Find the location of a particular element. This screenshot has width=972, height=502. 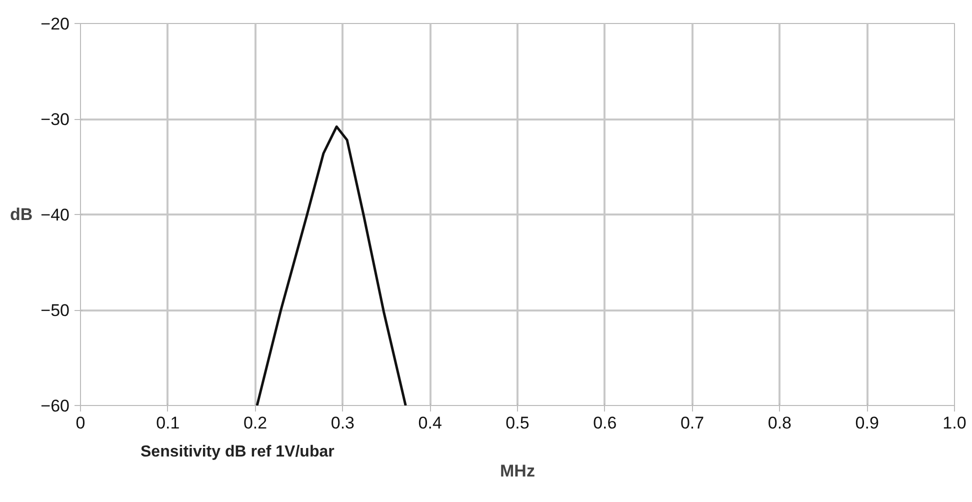

x-tick-label: 0.1 is located at coordinates (168, 423).